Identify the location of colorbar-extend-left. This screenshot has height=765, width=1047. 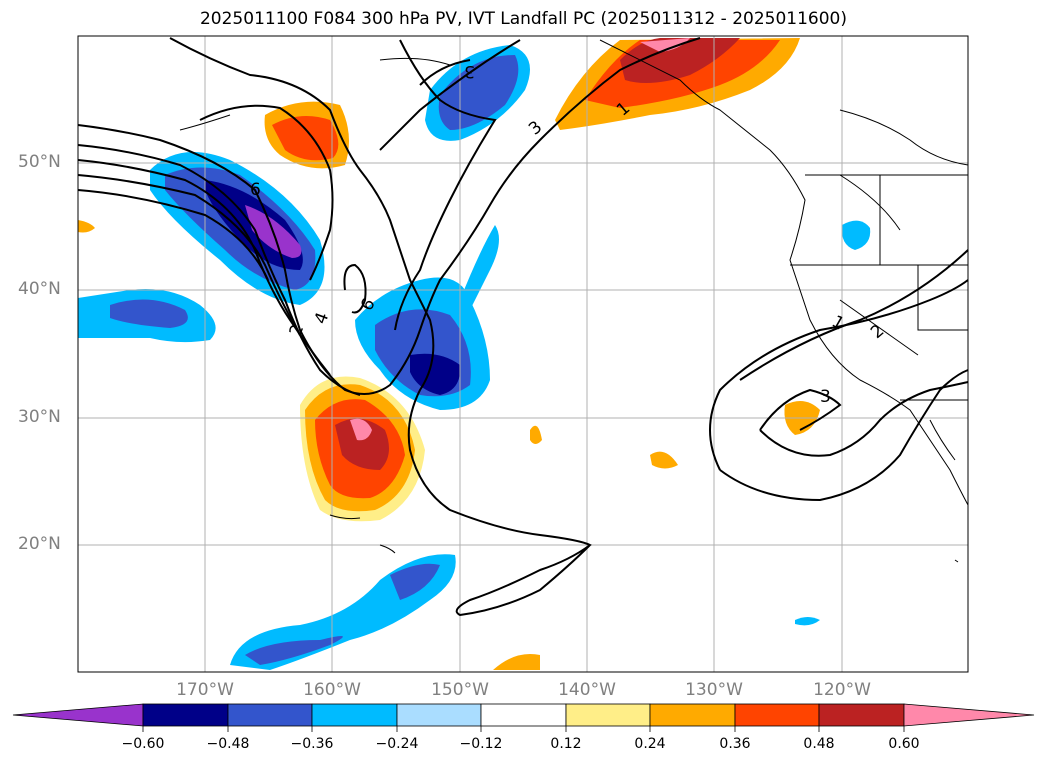
(78, 715).